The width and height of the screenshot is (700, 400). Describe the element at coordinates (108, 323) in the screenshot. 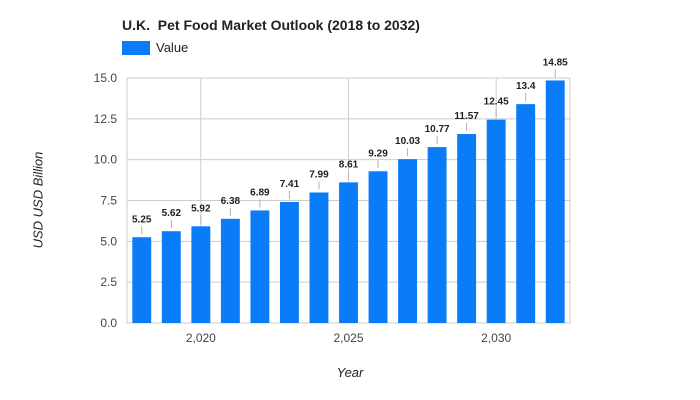

I see `y-tick-label: 0.0` at that location.